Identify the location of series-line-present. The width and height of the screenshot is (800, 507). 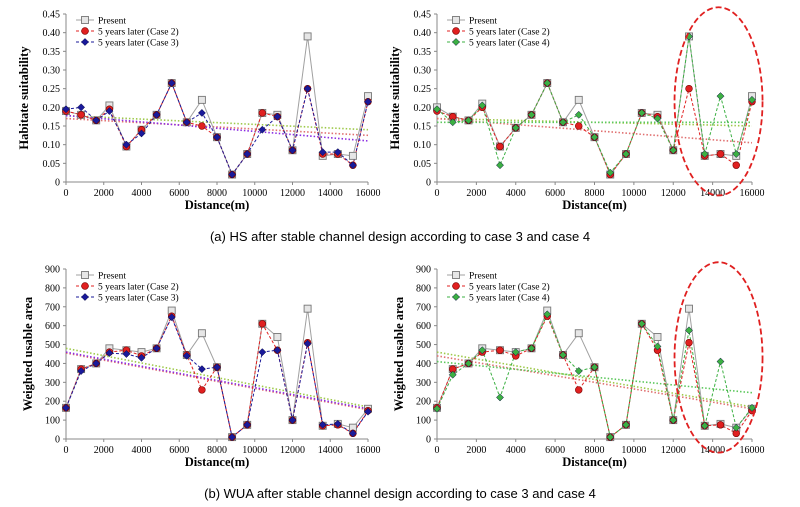
(594, 373).